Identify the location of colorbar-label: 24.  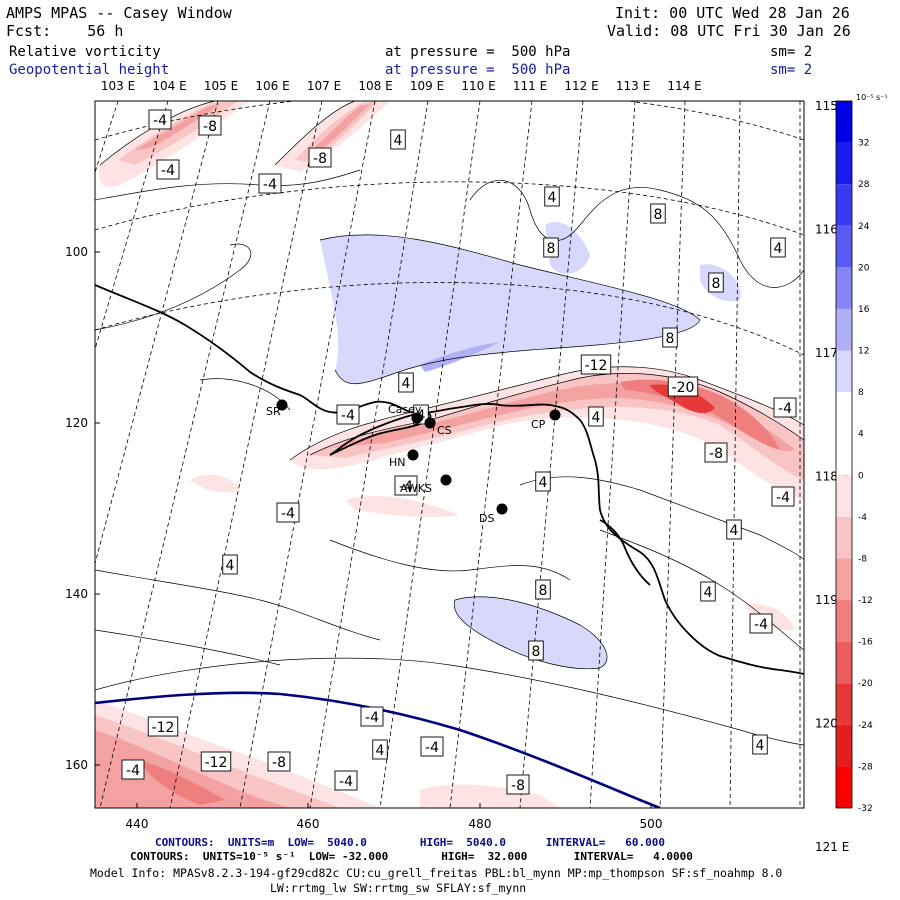
(864, 227).